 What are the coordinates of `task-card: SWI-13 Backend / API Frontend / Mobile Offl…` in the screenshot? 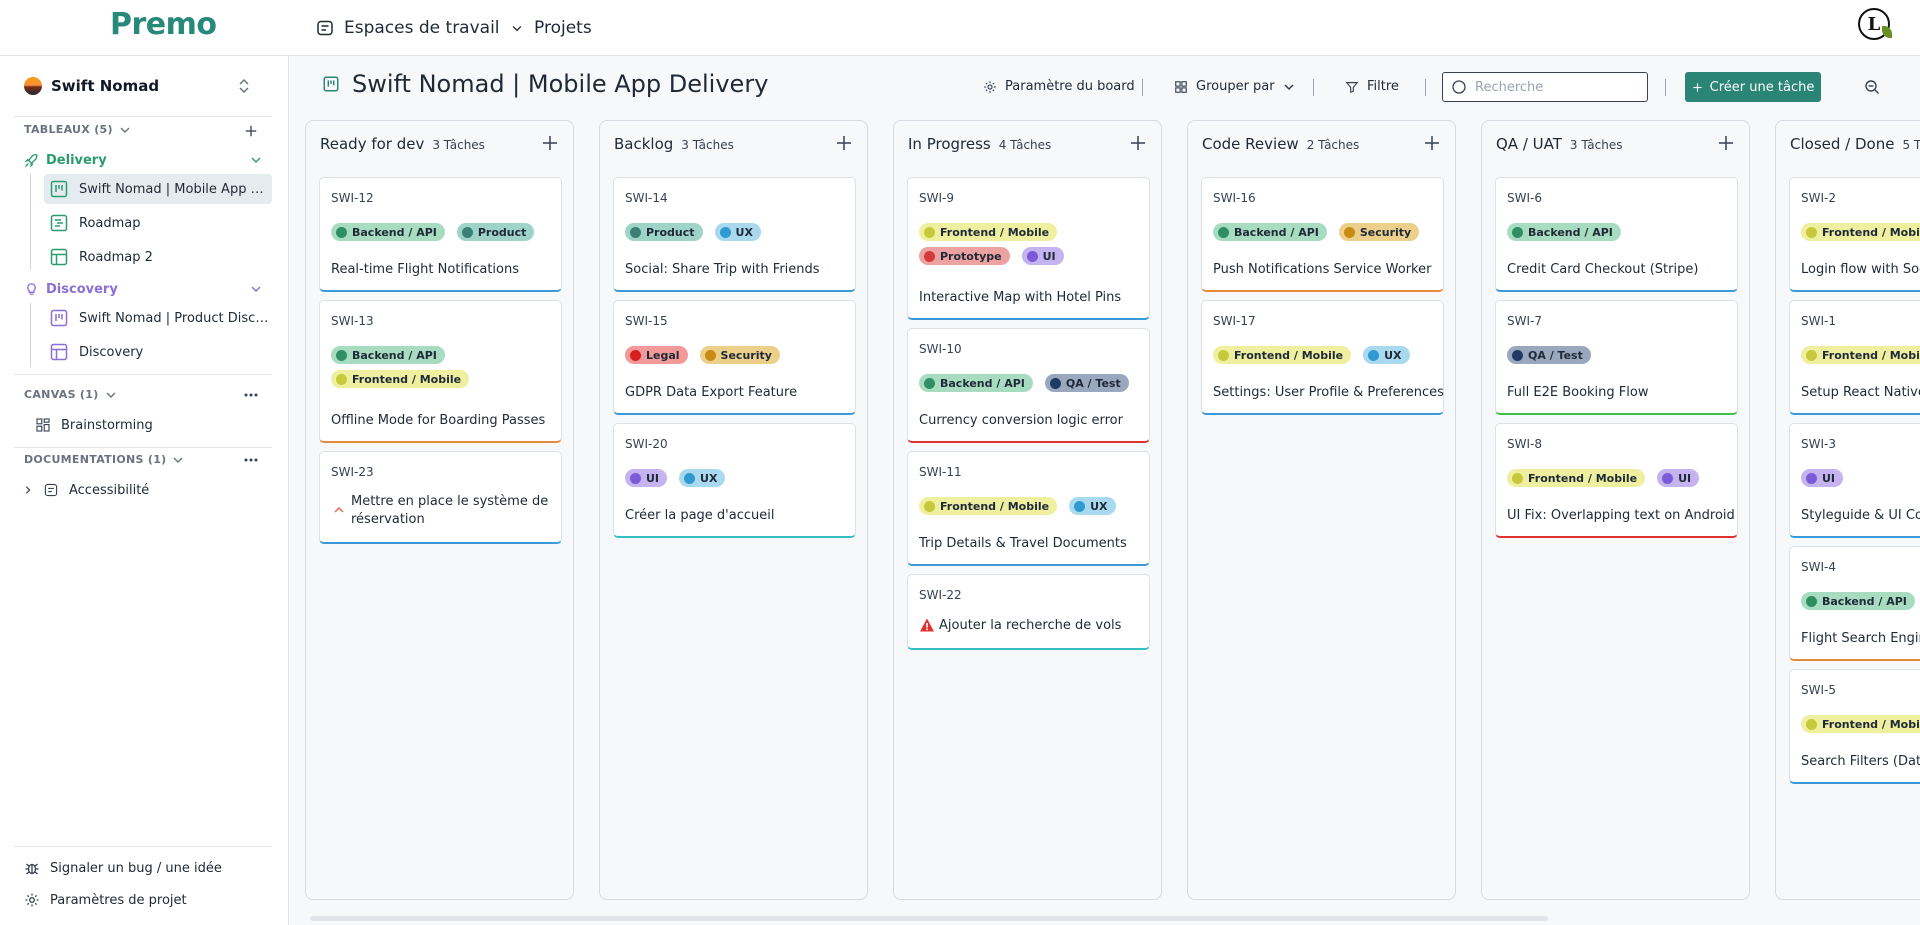 It's located at (440, 371).